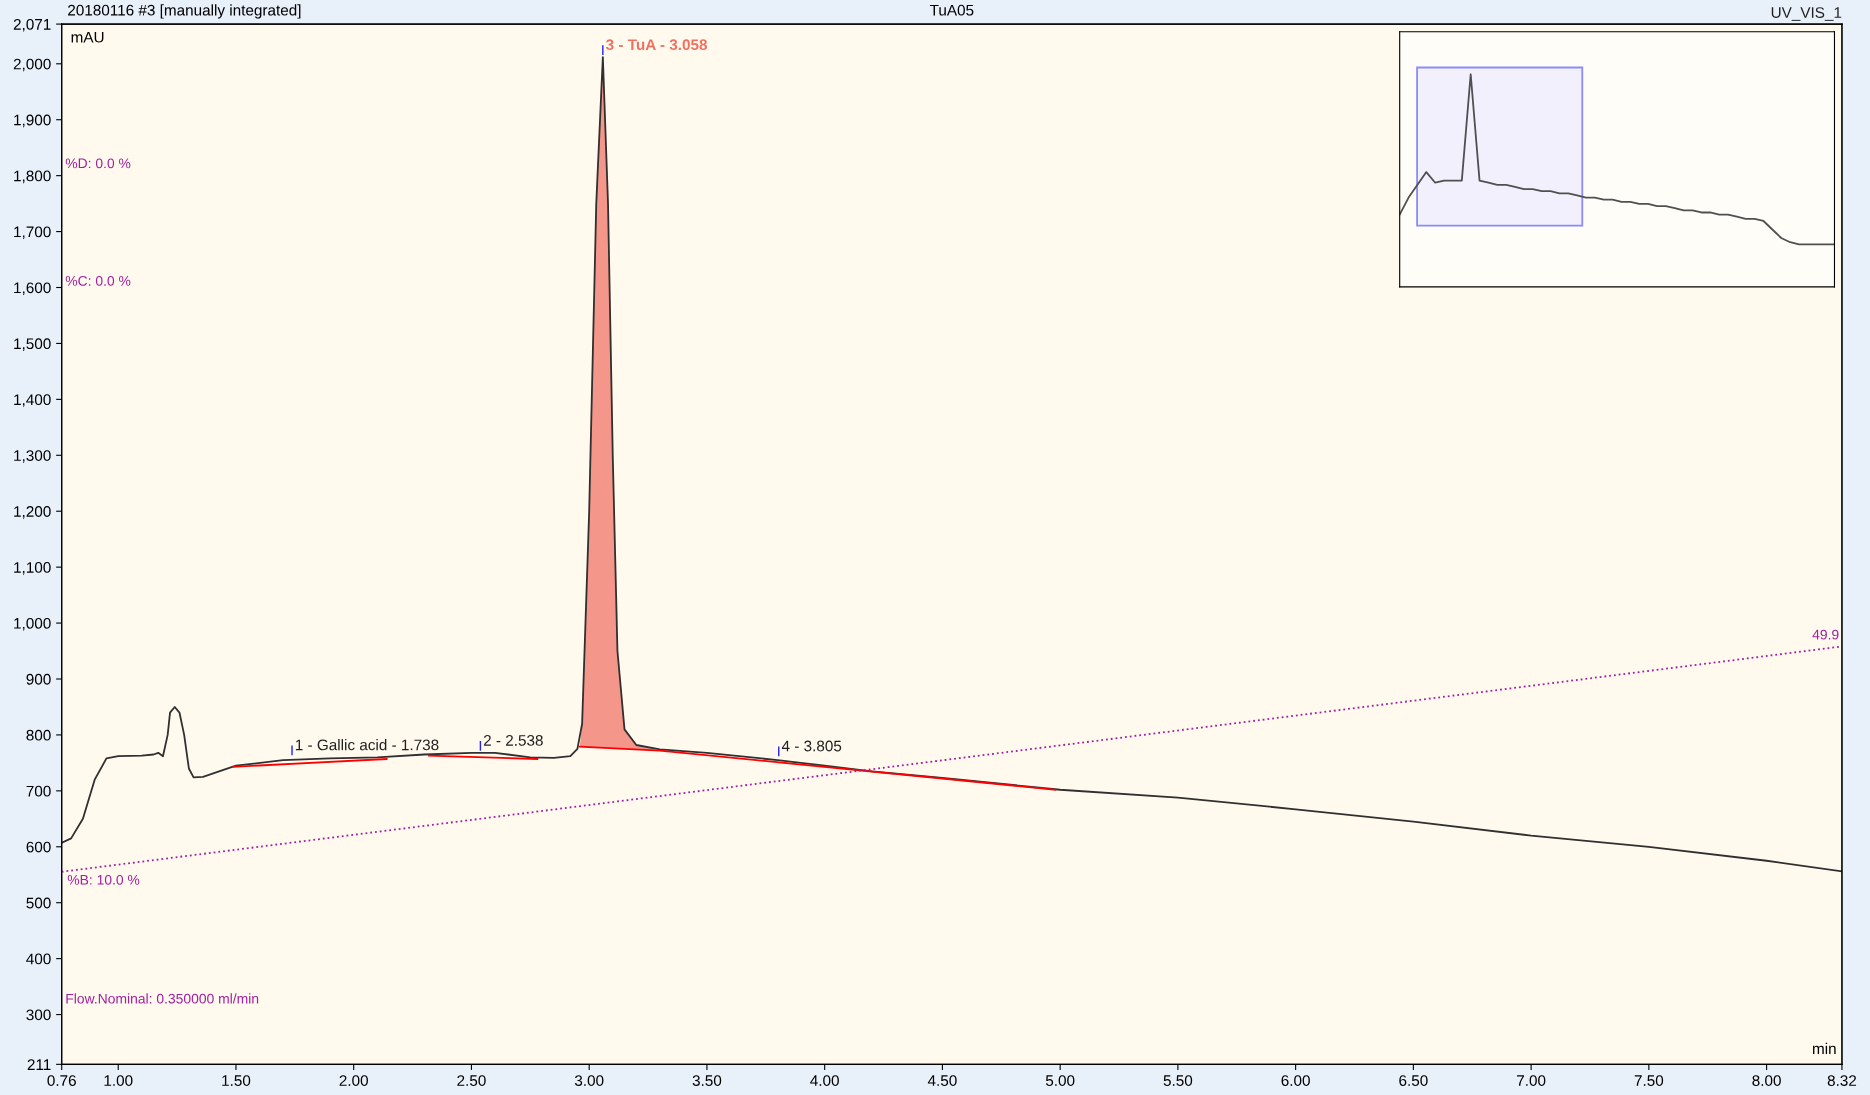  What do you see at coordinates (32, 288) in the screenshot?
I see `y-tick-label: 1,600` at bounding box center [32, 288].